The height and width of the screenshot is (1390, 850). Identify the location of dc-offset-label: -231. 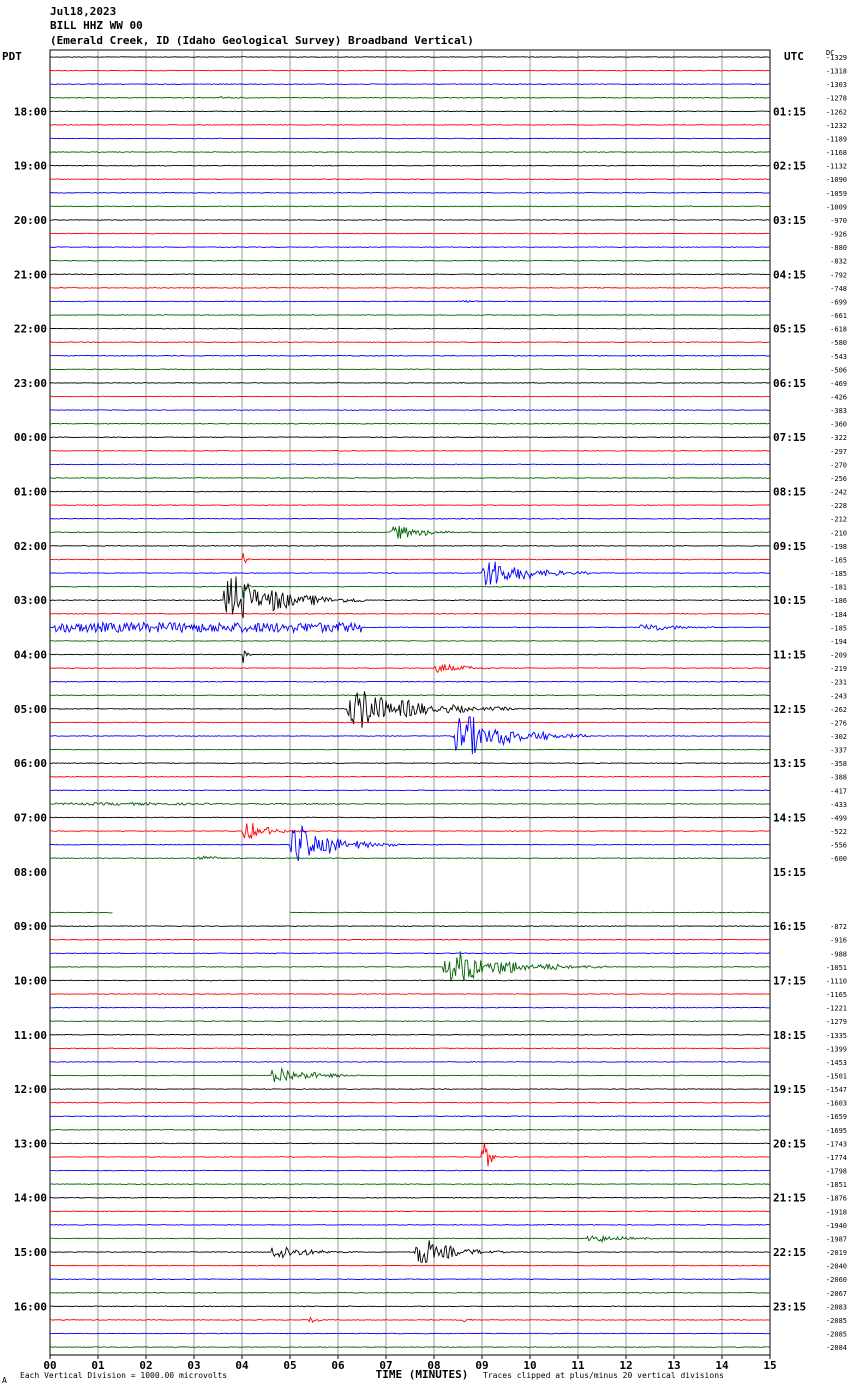
(838, 683).